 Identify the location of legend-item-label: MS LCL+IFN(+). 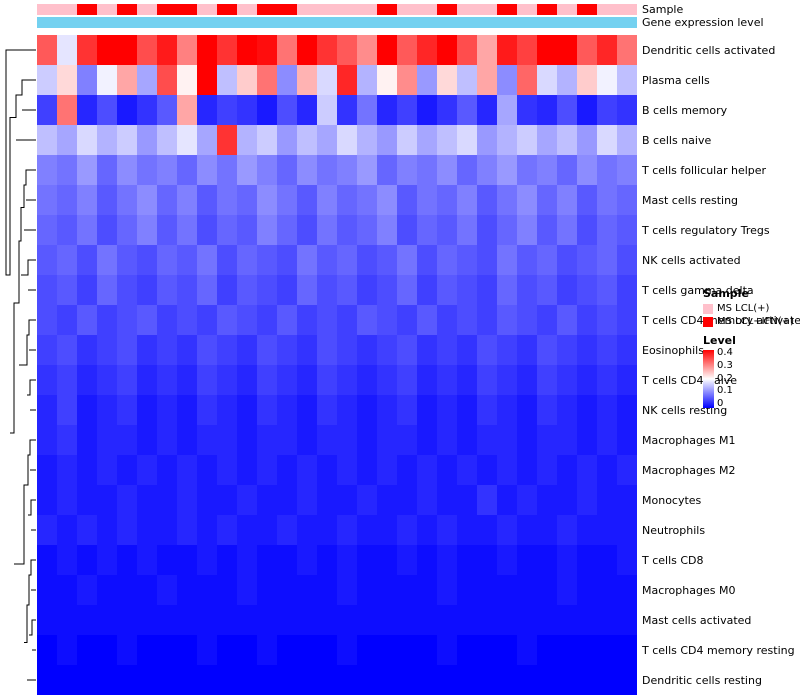
(756, 321).